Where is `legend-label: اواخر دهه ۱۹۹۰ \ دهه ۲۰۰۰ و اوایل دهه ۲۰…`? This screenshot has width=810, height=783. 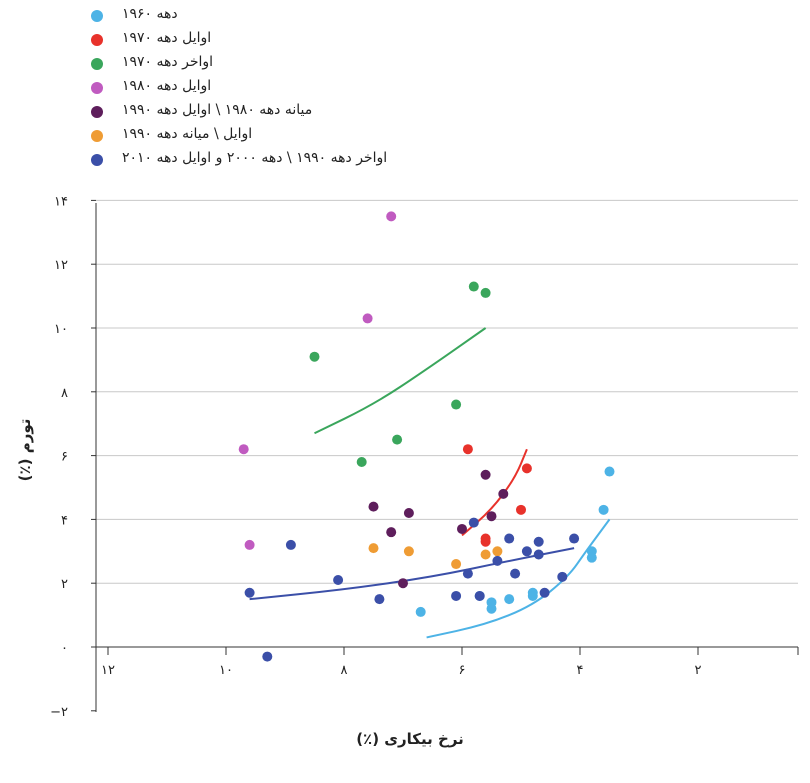
legend-label: اواخر دهه ۱۹۹۰ \ دهه ۲۰۰۰ و اوایل دهه ۲۰… is located at coordinates (255, 158).